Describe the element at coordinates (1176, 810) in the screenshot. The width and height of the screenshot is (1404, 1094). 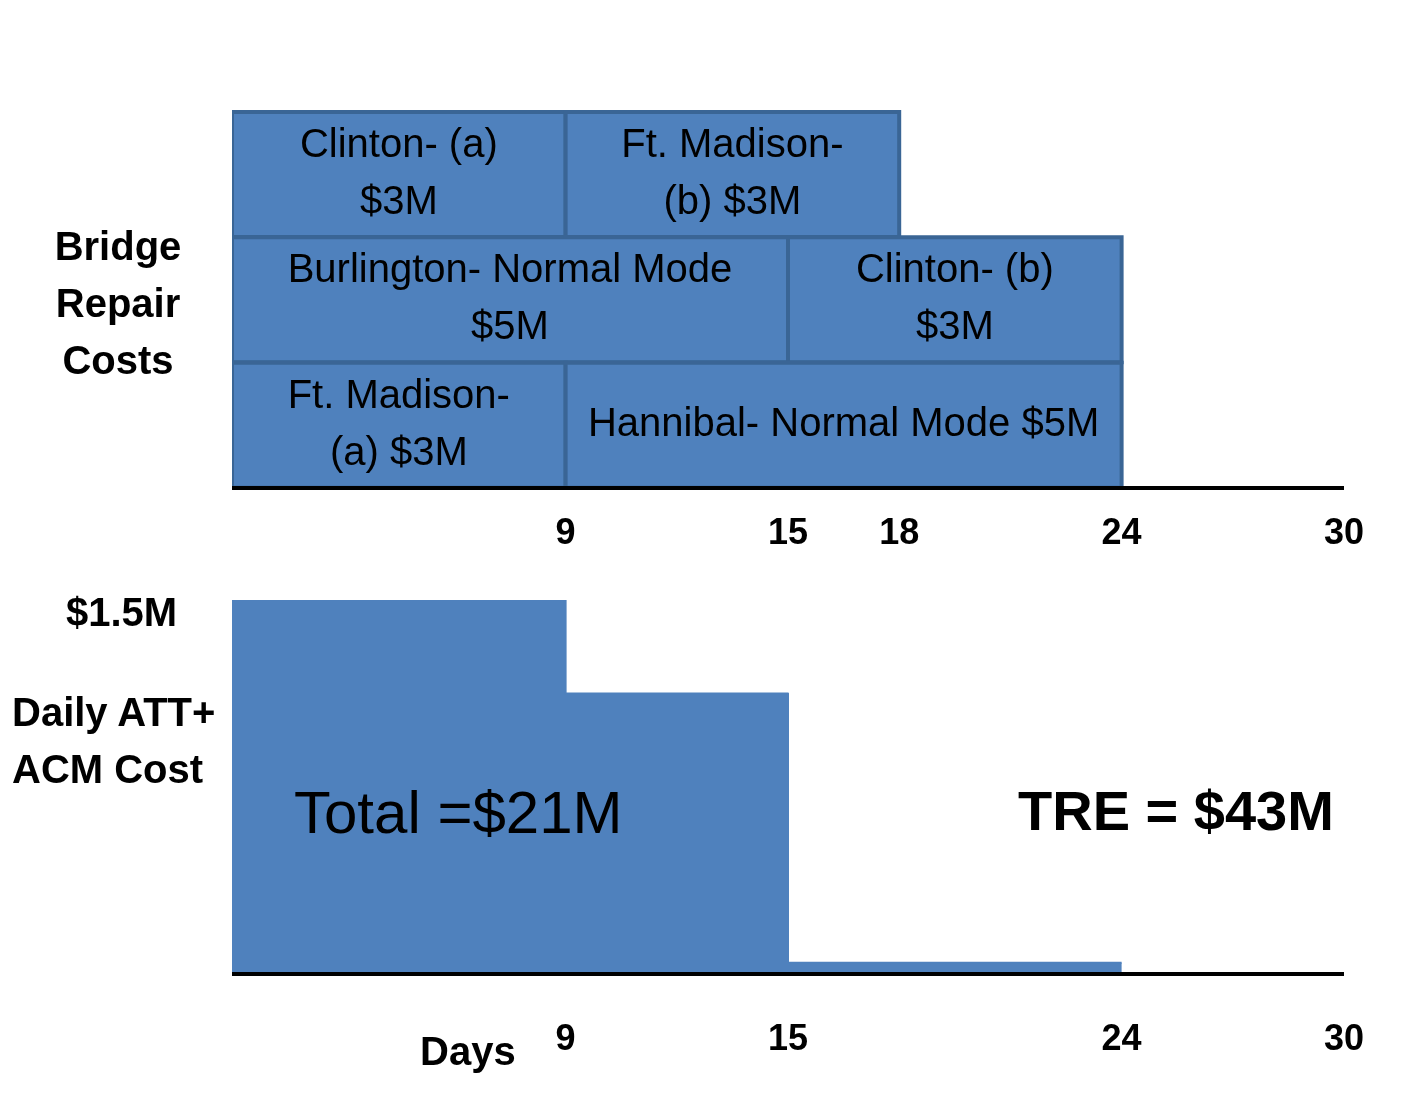
I see `annotation: TRE = $43M` at that location.